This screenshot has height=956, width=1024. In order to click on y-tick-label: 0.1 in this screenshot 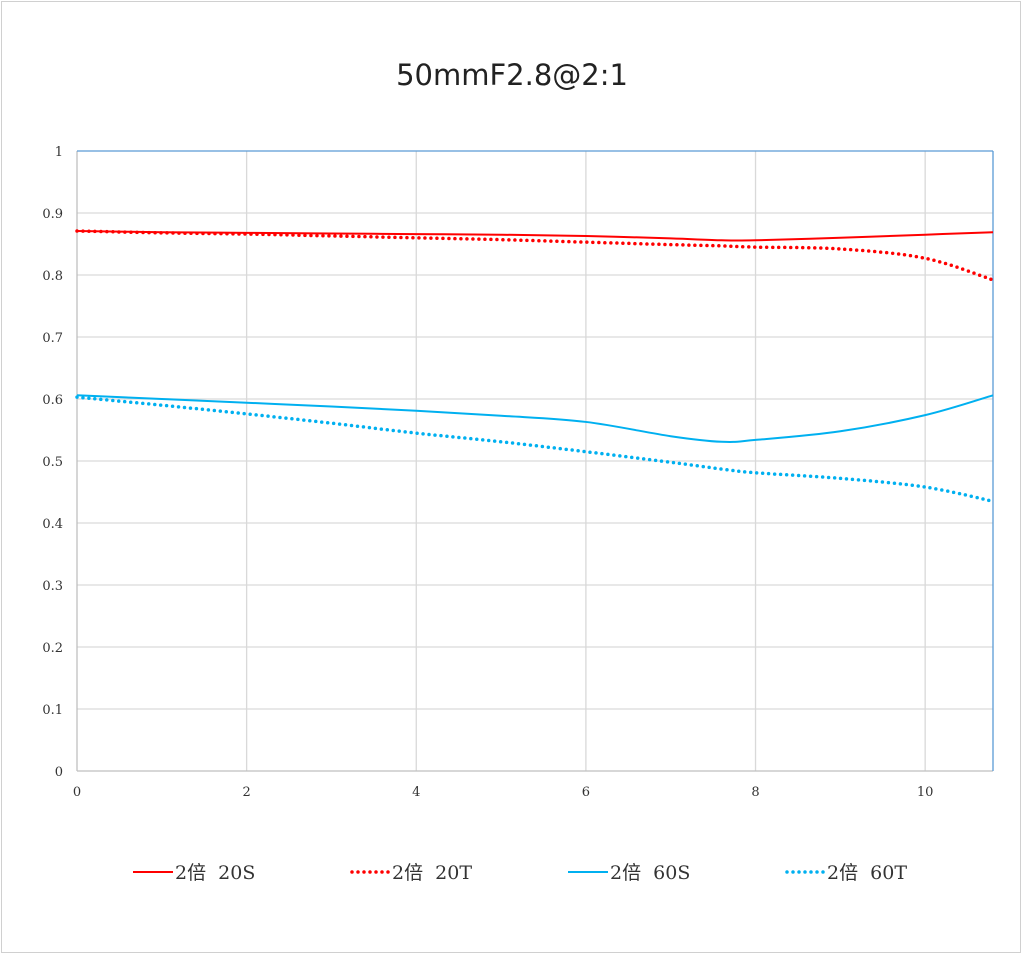, I will do `click(52, 710)`.